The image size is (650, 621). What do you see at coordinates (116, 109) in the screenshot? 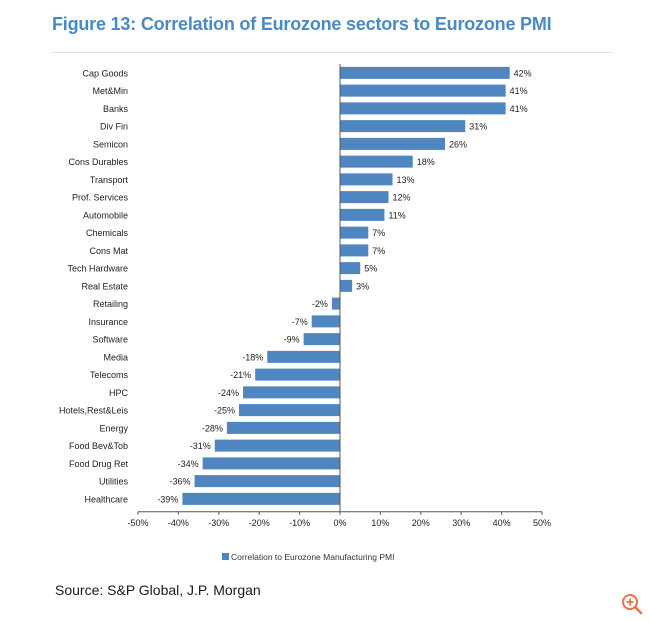
I see `category-label: Banks` at bounding box center [116, 109].